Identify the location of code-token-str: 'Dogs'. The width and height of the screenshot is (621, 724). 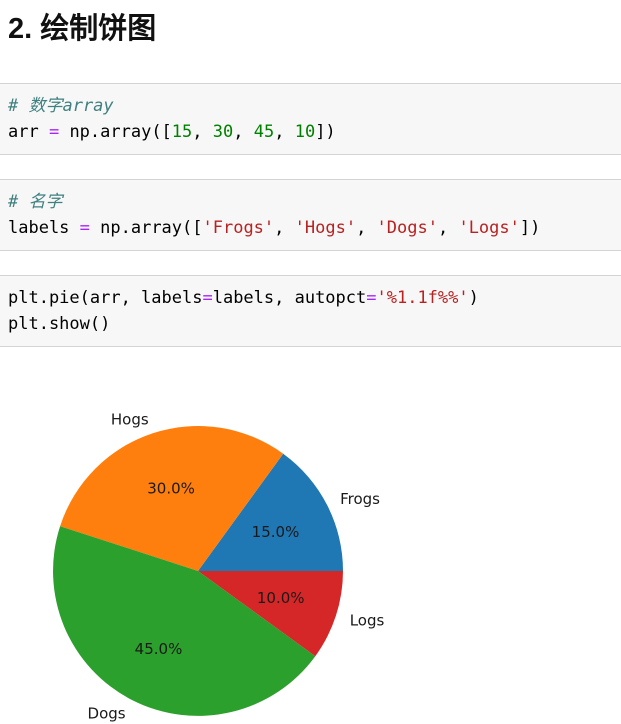
(407, 228).